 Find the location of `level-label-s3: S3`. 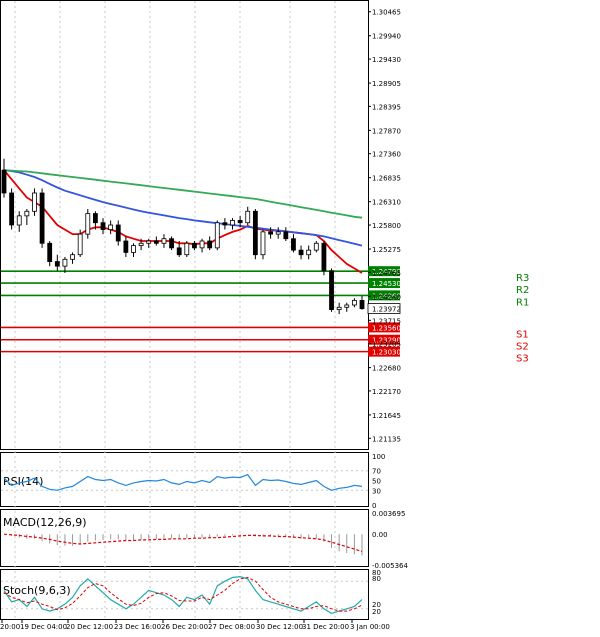

level-label-s3: S3 is located at coordinates (522, 359).